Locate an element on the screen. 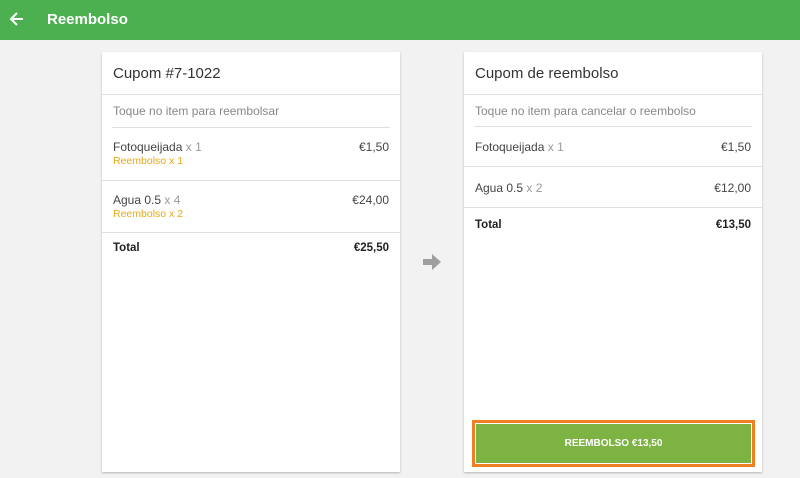  page-title: Reembolso is located at coordinates (87, 19).